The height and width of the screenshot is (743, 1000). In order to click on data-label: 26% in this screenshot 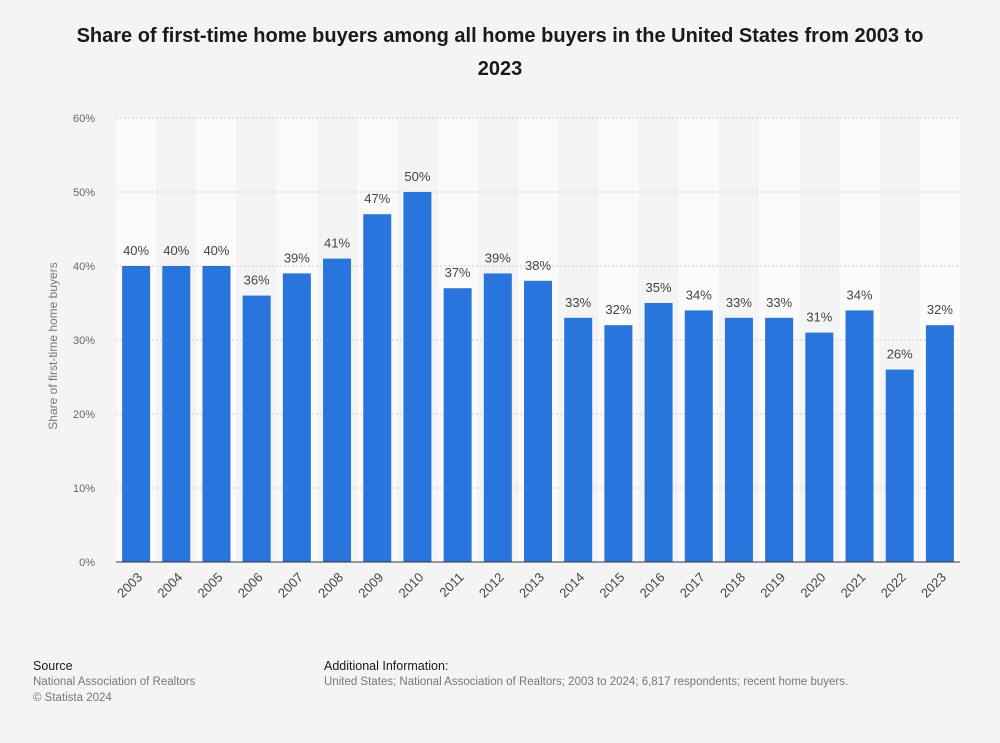, I will do `click(900, 354)`.